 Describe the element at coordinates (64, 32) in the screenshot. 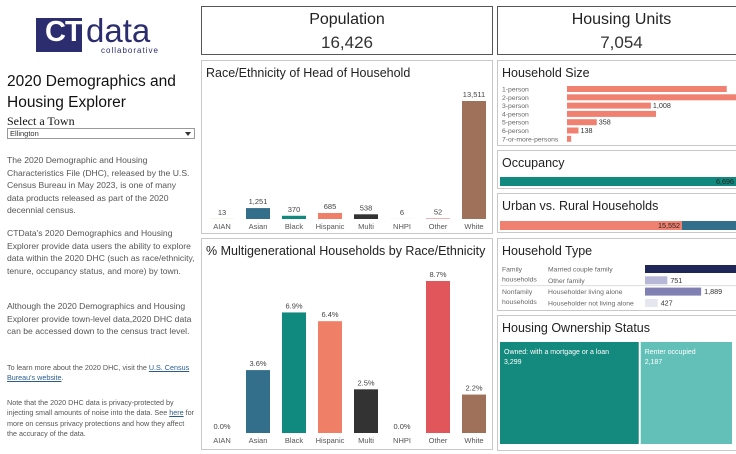

I see `logo-mark: CT` at that location.